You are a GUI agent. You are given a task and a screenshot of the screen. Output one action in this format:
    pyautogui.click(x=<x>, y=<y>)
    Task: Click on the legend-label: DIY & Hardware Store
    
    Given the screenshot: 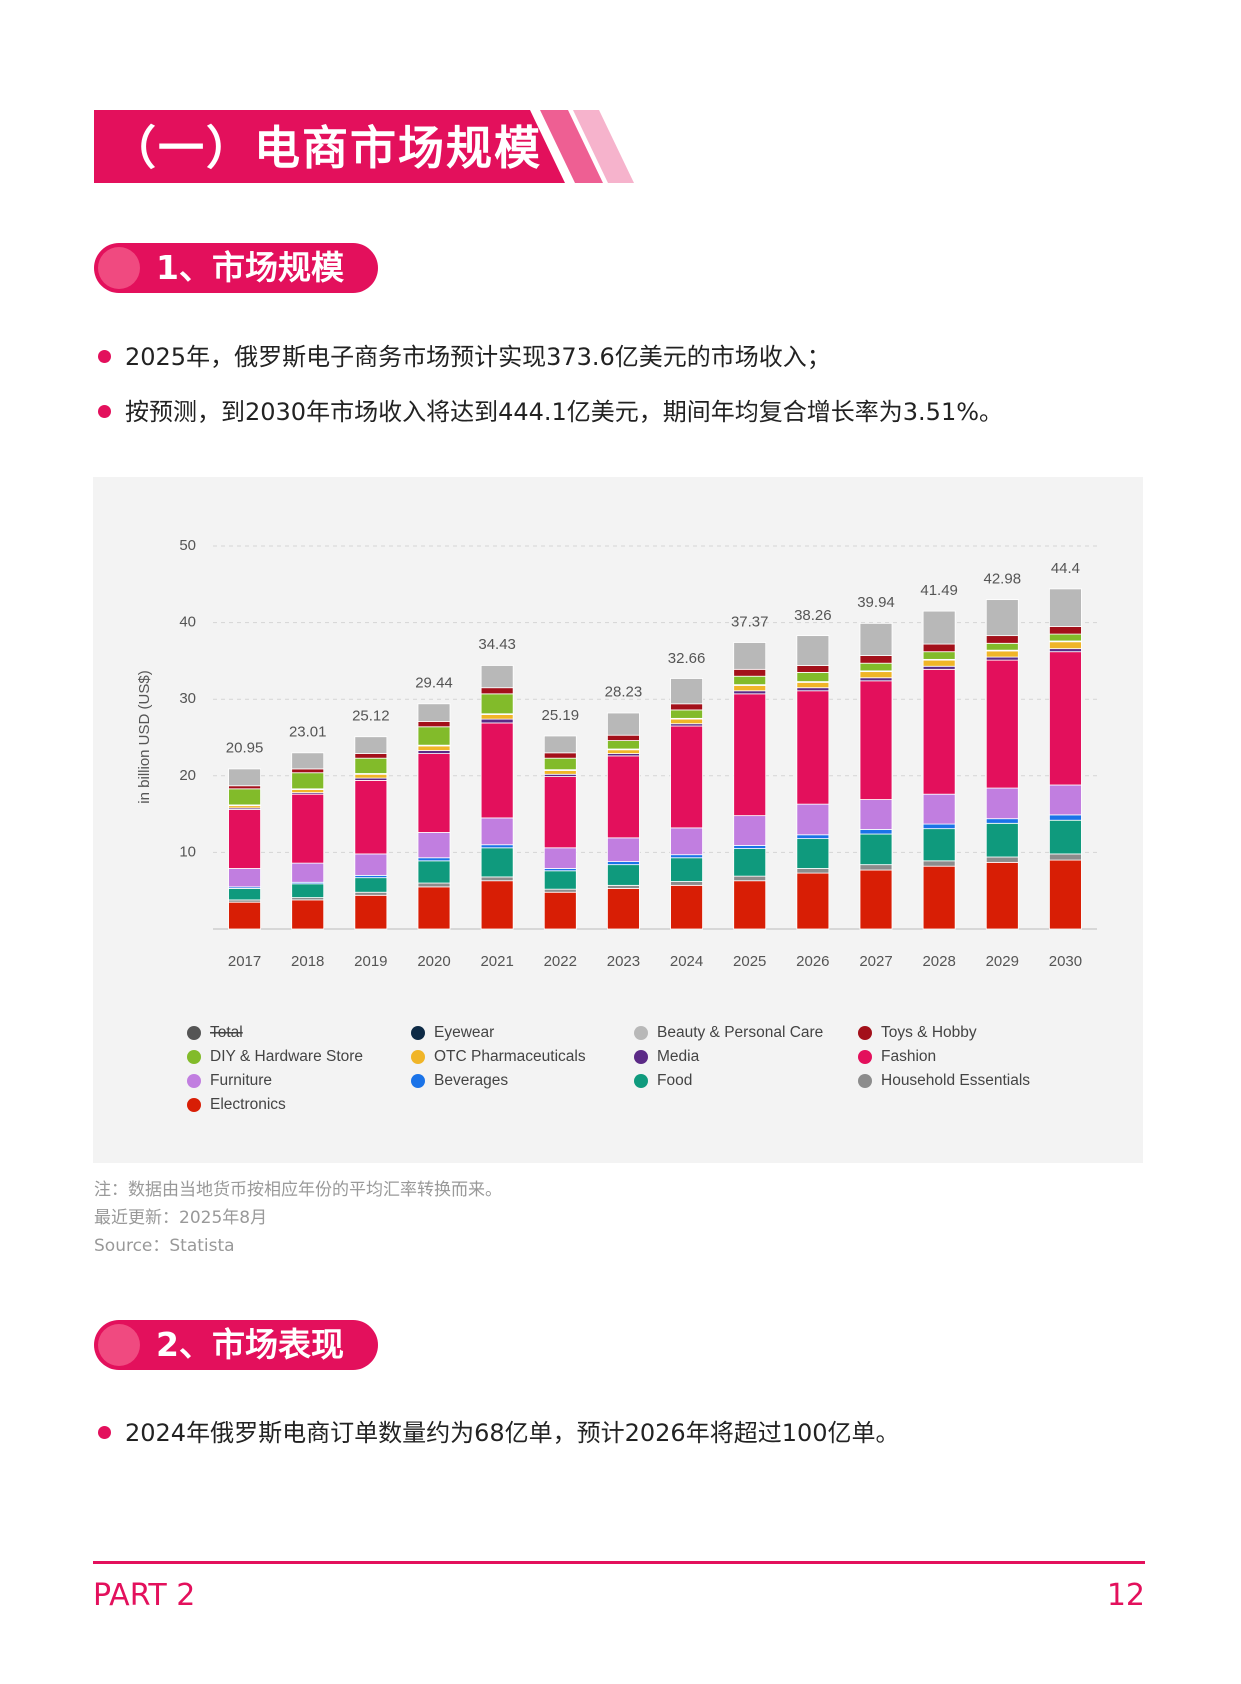 What is the action you would take?
    pyautogui.click(x=286, y=1056)
    